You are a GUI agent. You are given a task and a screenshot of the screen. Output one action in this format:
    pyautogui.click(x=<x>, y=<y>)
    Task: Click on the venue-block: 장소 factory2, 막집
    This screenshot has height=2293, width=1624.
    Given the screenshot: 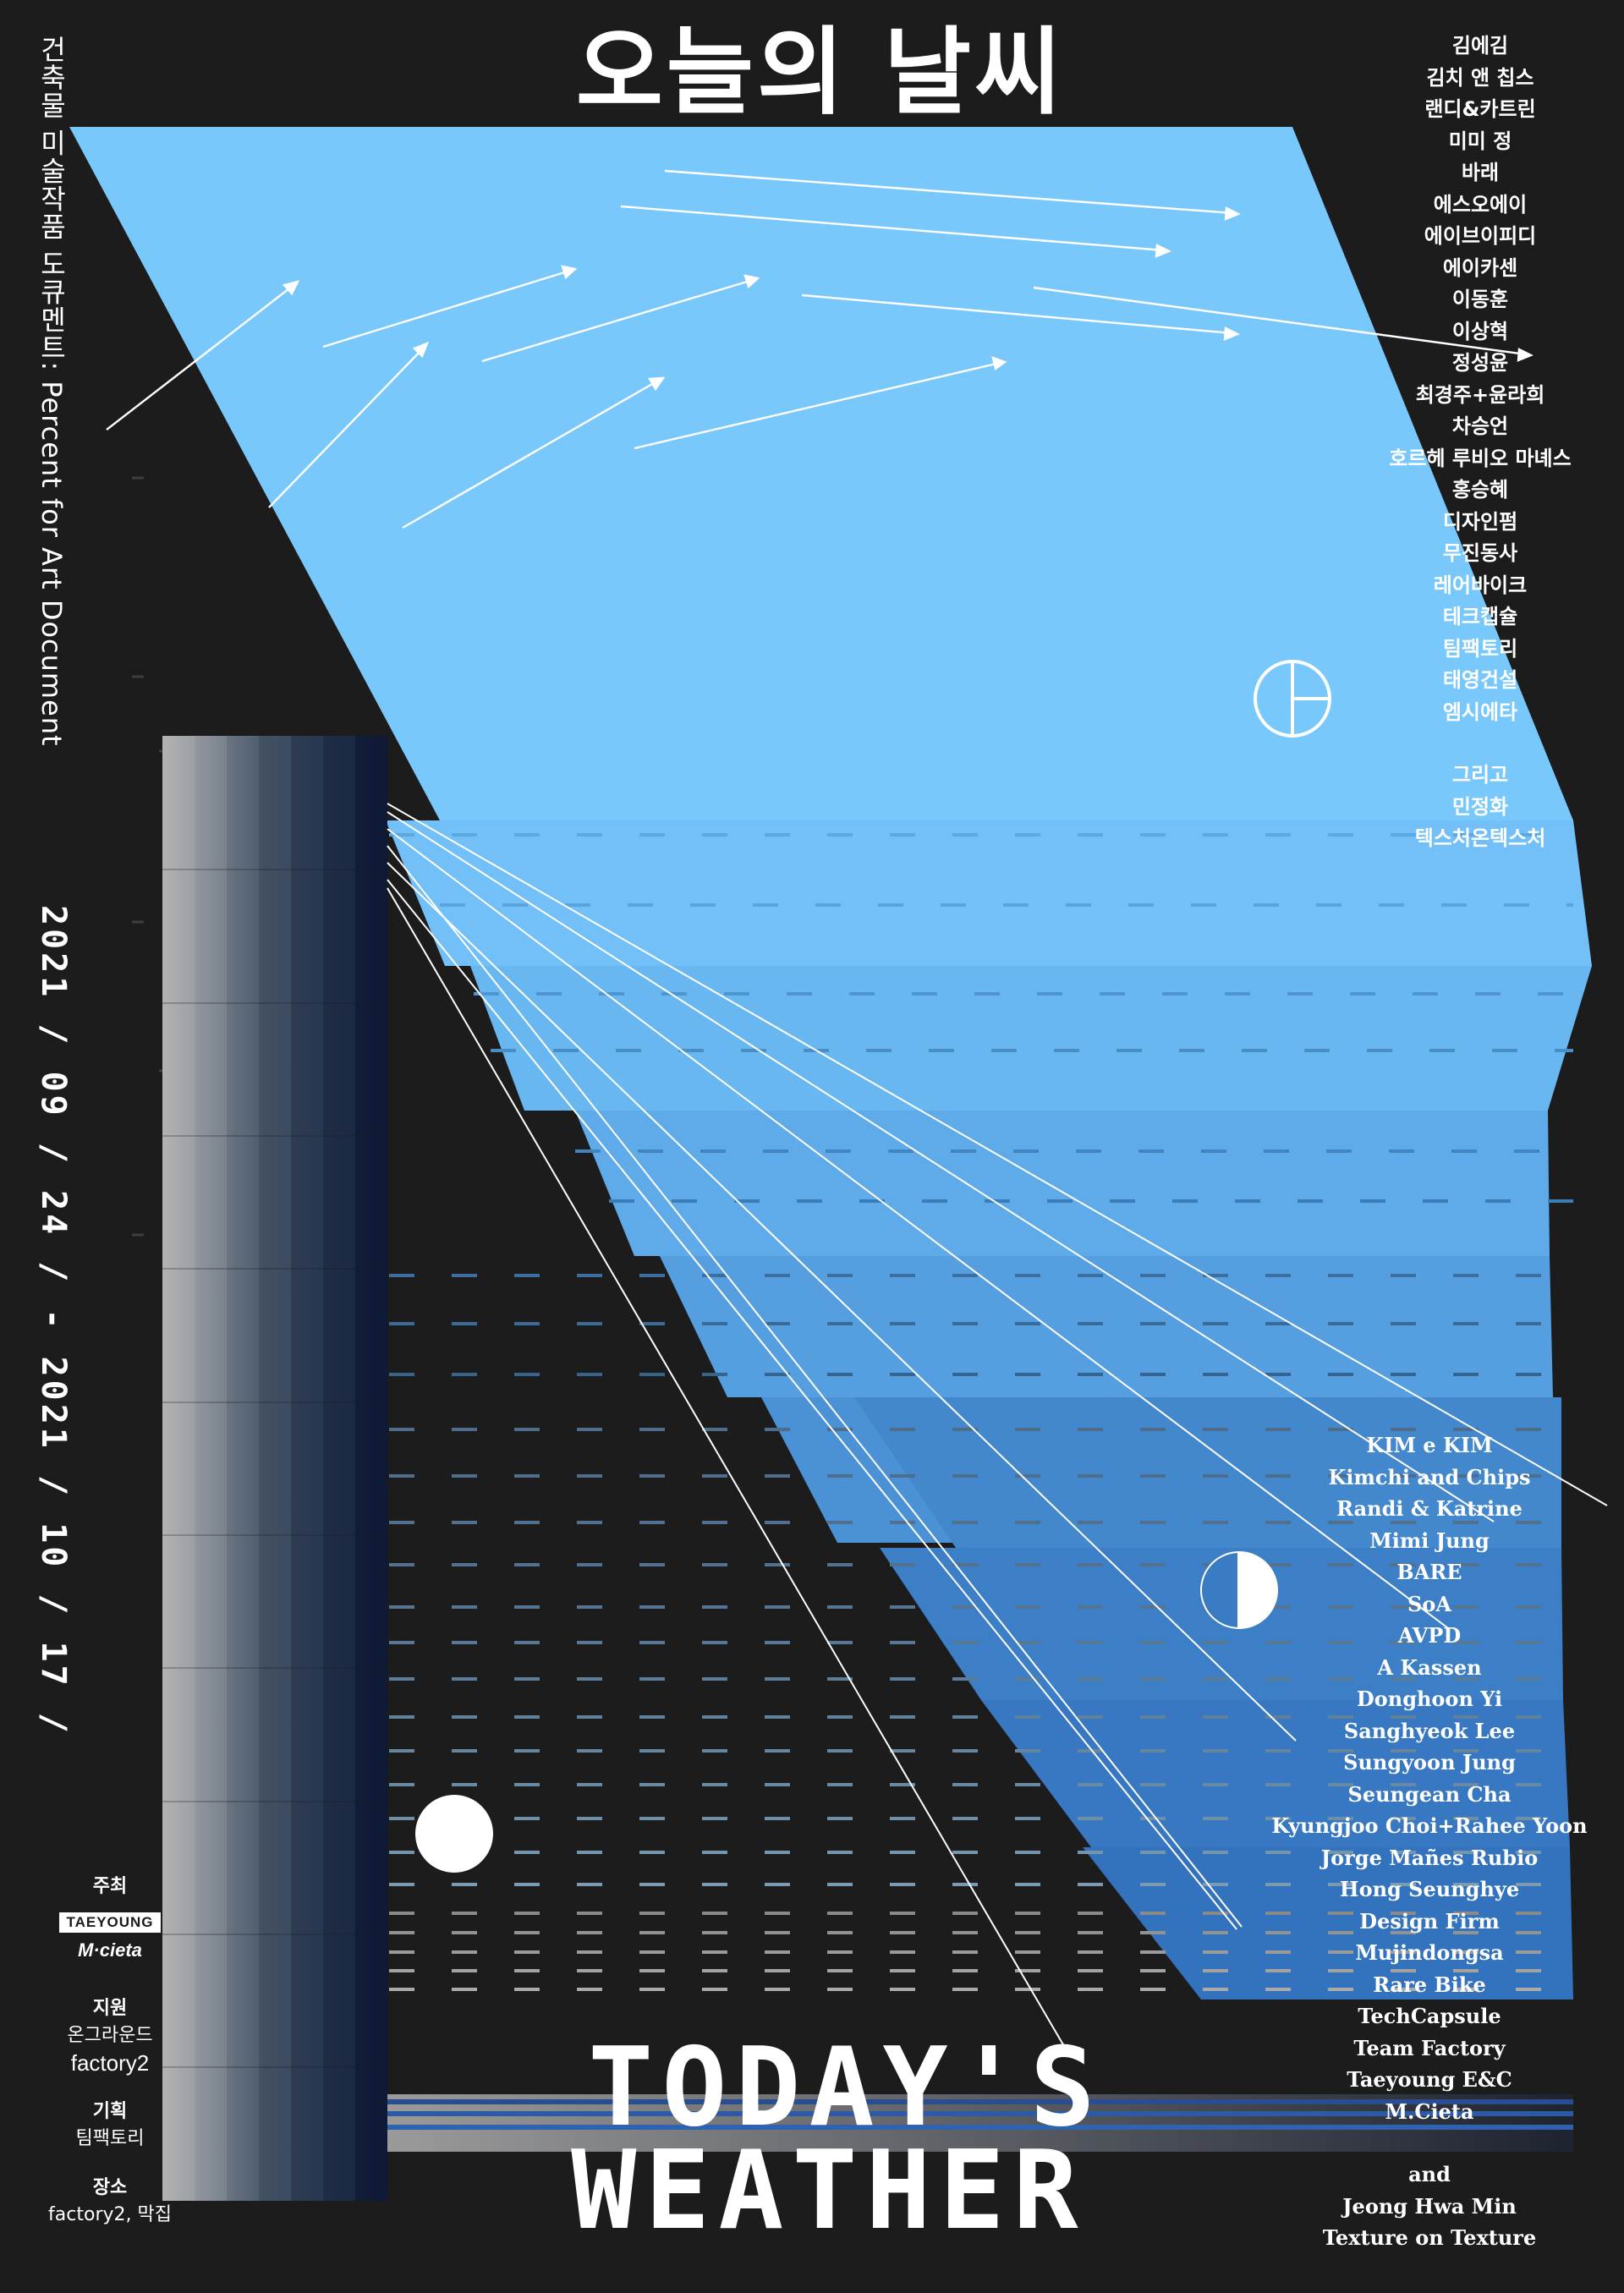 What is the action you would take?
    pyautogui.click(x=110, y=2202)
    